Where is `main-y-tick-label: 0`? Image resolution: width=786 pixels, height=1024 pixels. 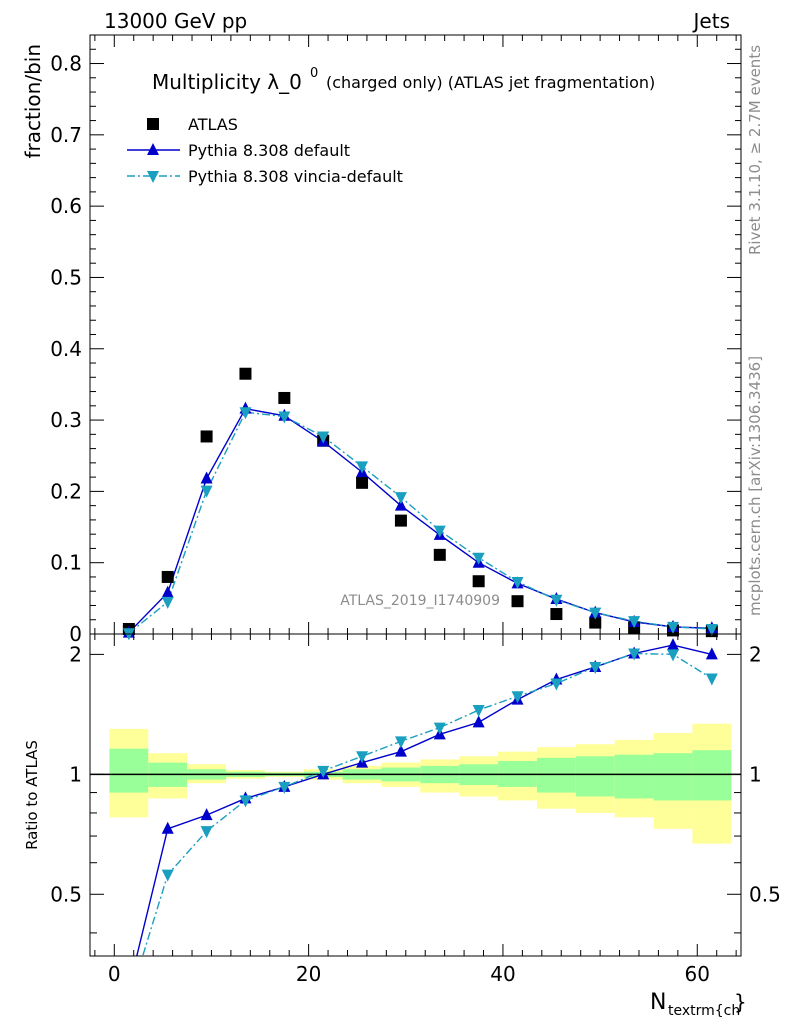 main-y-tick-label: 0 is located at coordinates (75, 634).